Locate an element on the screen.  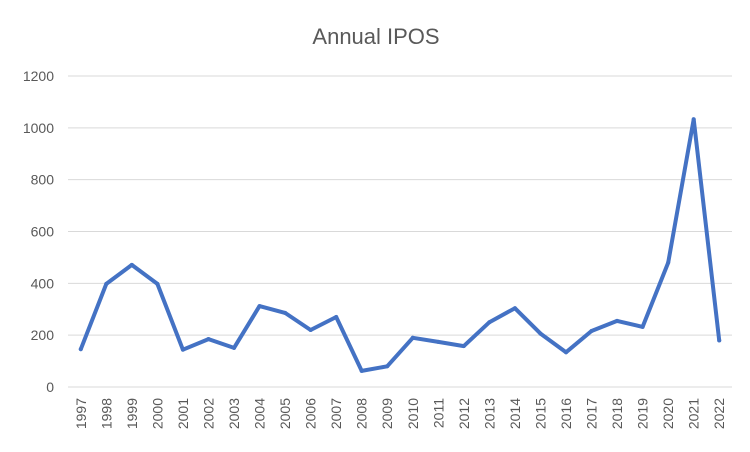
x-tick-label: 2011 is located at coordinates (438, 413).